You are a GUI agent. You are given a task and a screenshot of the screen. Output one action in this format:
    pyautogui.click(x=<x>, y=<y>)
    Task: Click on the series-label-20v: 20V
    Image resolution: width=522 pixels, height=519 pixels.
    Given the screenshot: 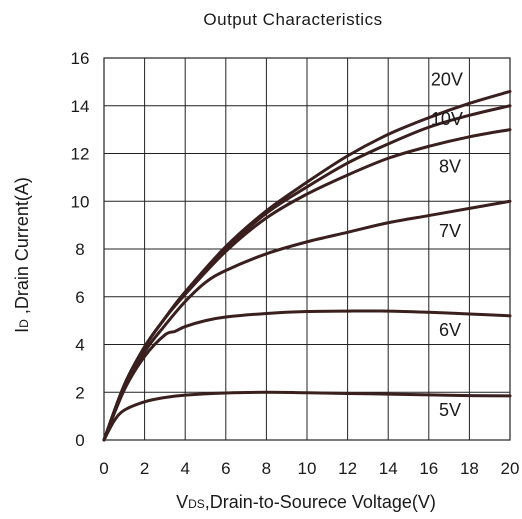 What is the action you would take?
    pyautogui.click(x=447, y=79)
    